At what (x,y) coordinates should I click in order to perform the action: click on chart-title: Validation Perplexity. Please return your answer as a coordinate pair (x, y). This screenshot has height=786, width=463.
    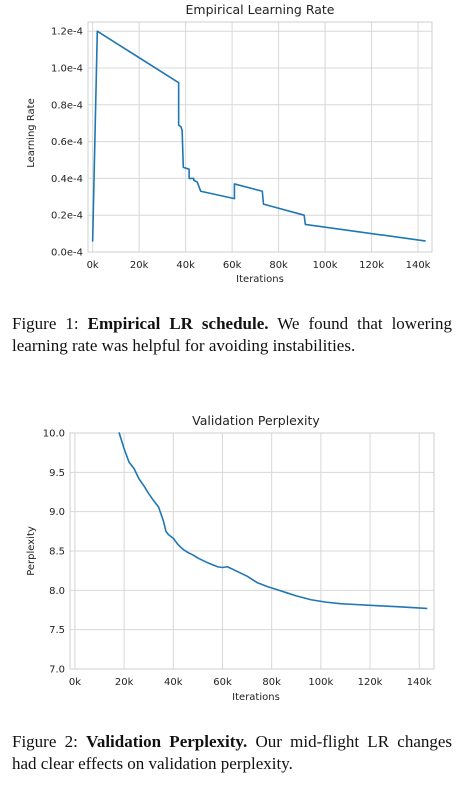
    Looking at the image, I should click on (256, 420).